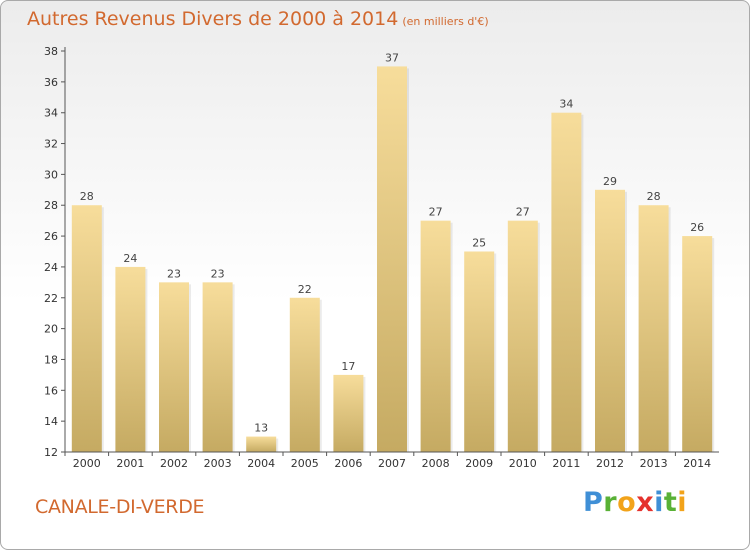 The width and height of the screenshot is (750, 550). I want to click on y-tick-label: 30, so click(51, 174).